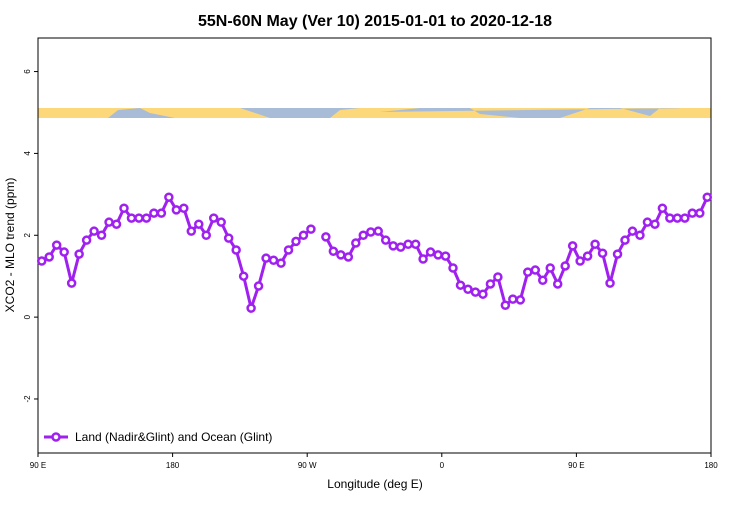 Image resolution: width=750 pixels, height=505 pixels. I want to click on legend-marker, so click(56, 437).